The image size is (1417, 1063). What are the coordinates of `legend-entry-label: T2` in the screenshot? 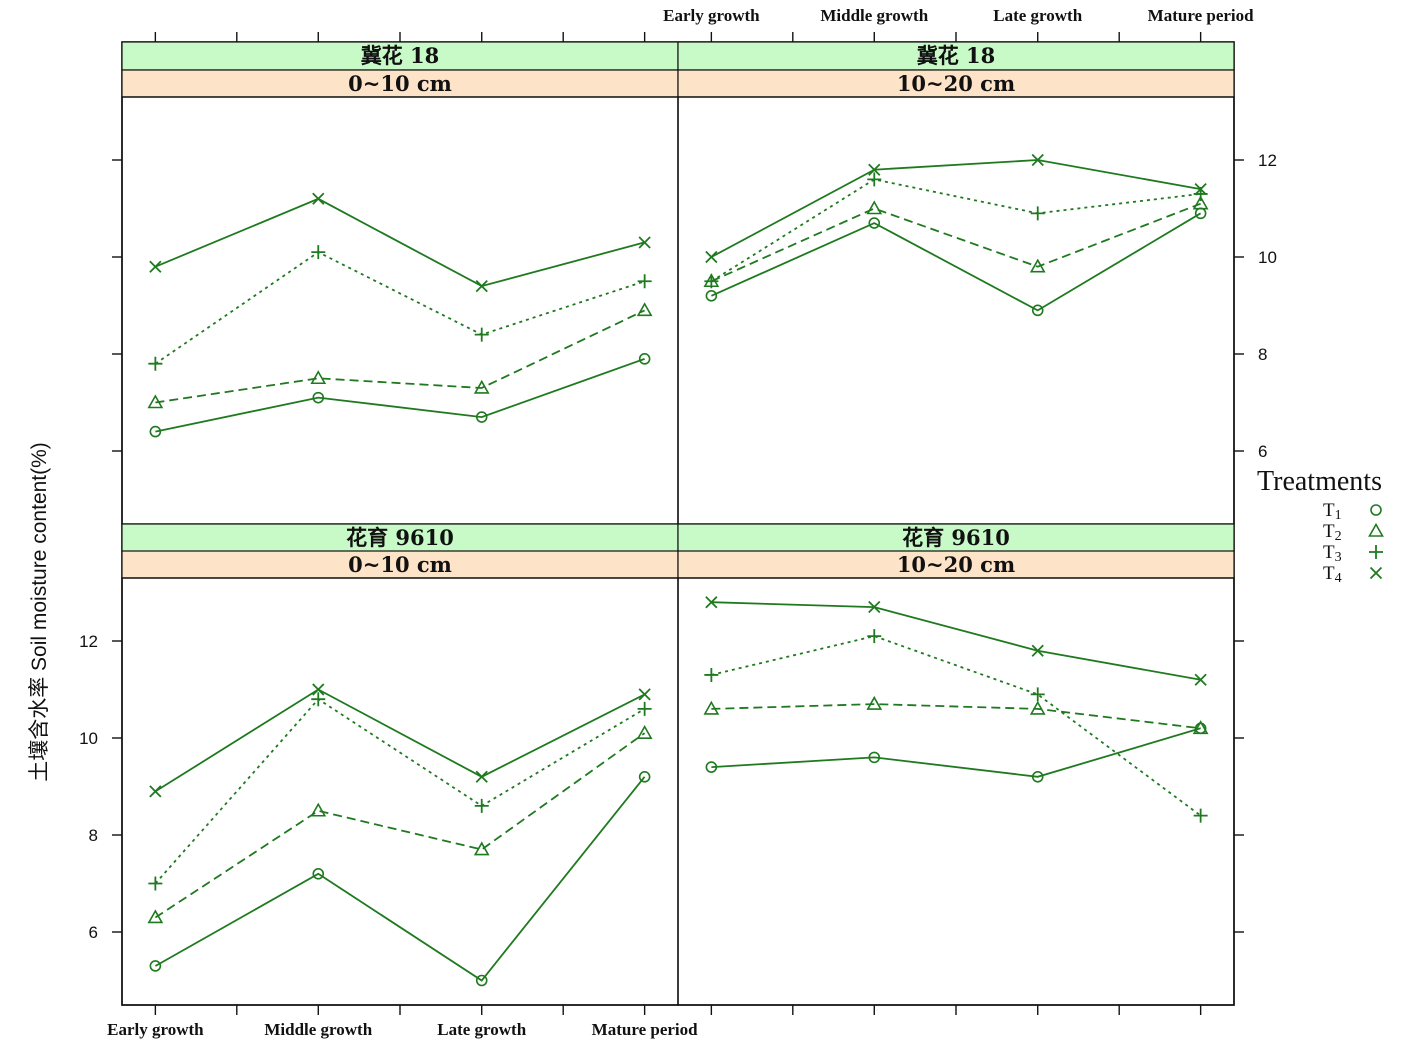 It's located at (1332, 532).